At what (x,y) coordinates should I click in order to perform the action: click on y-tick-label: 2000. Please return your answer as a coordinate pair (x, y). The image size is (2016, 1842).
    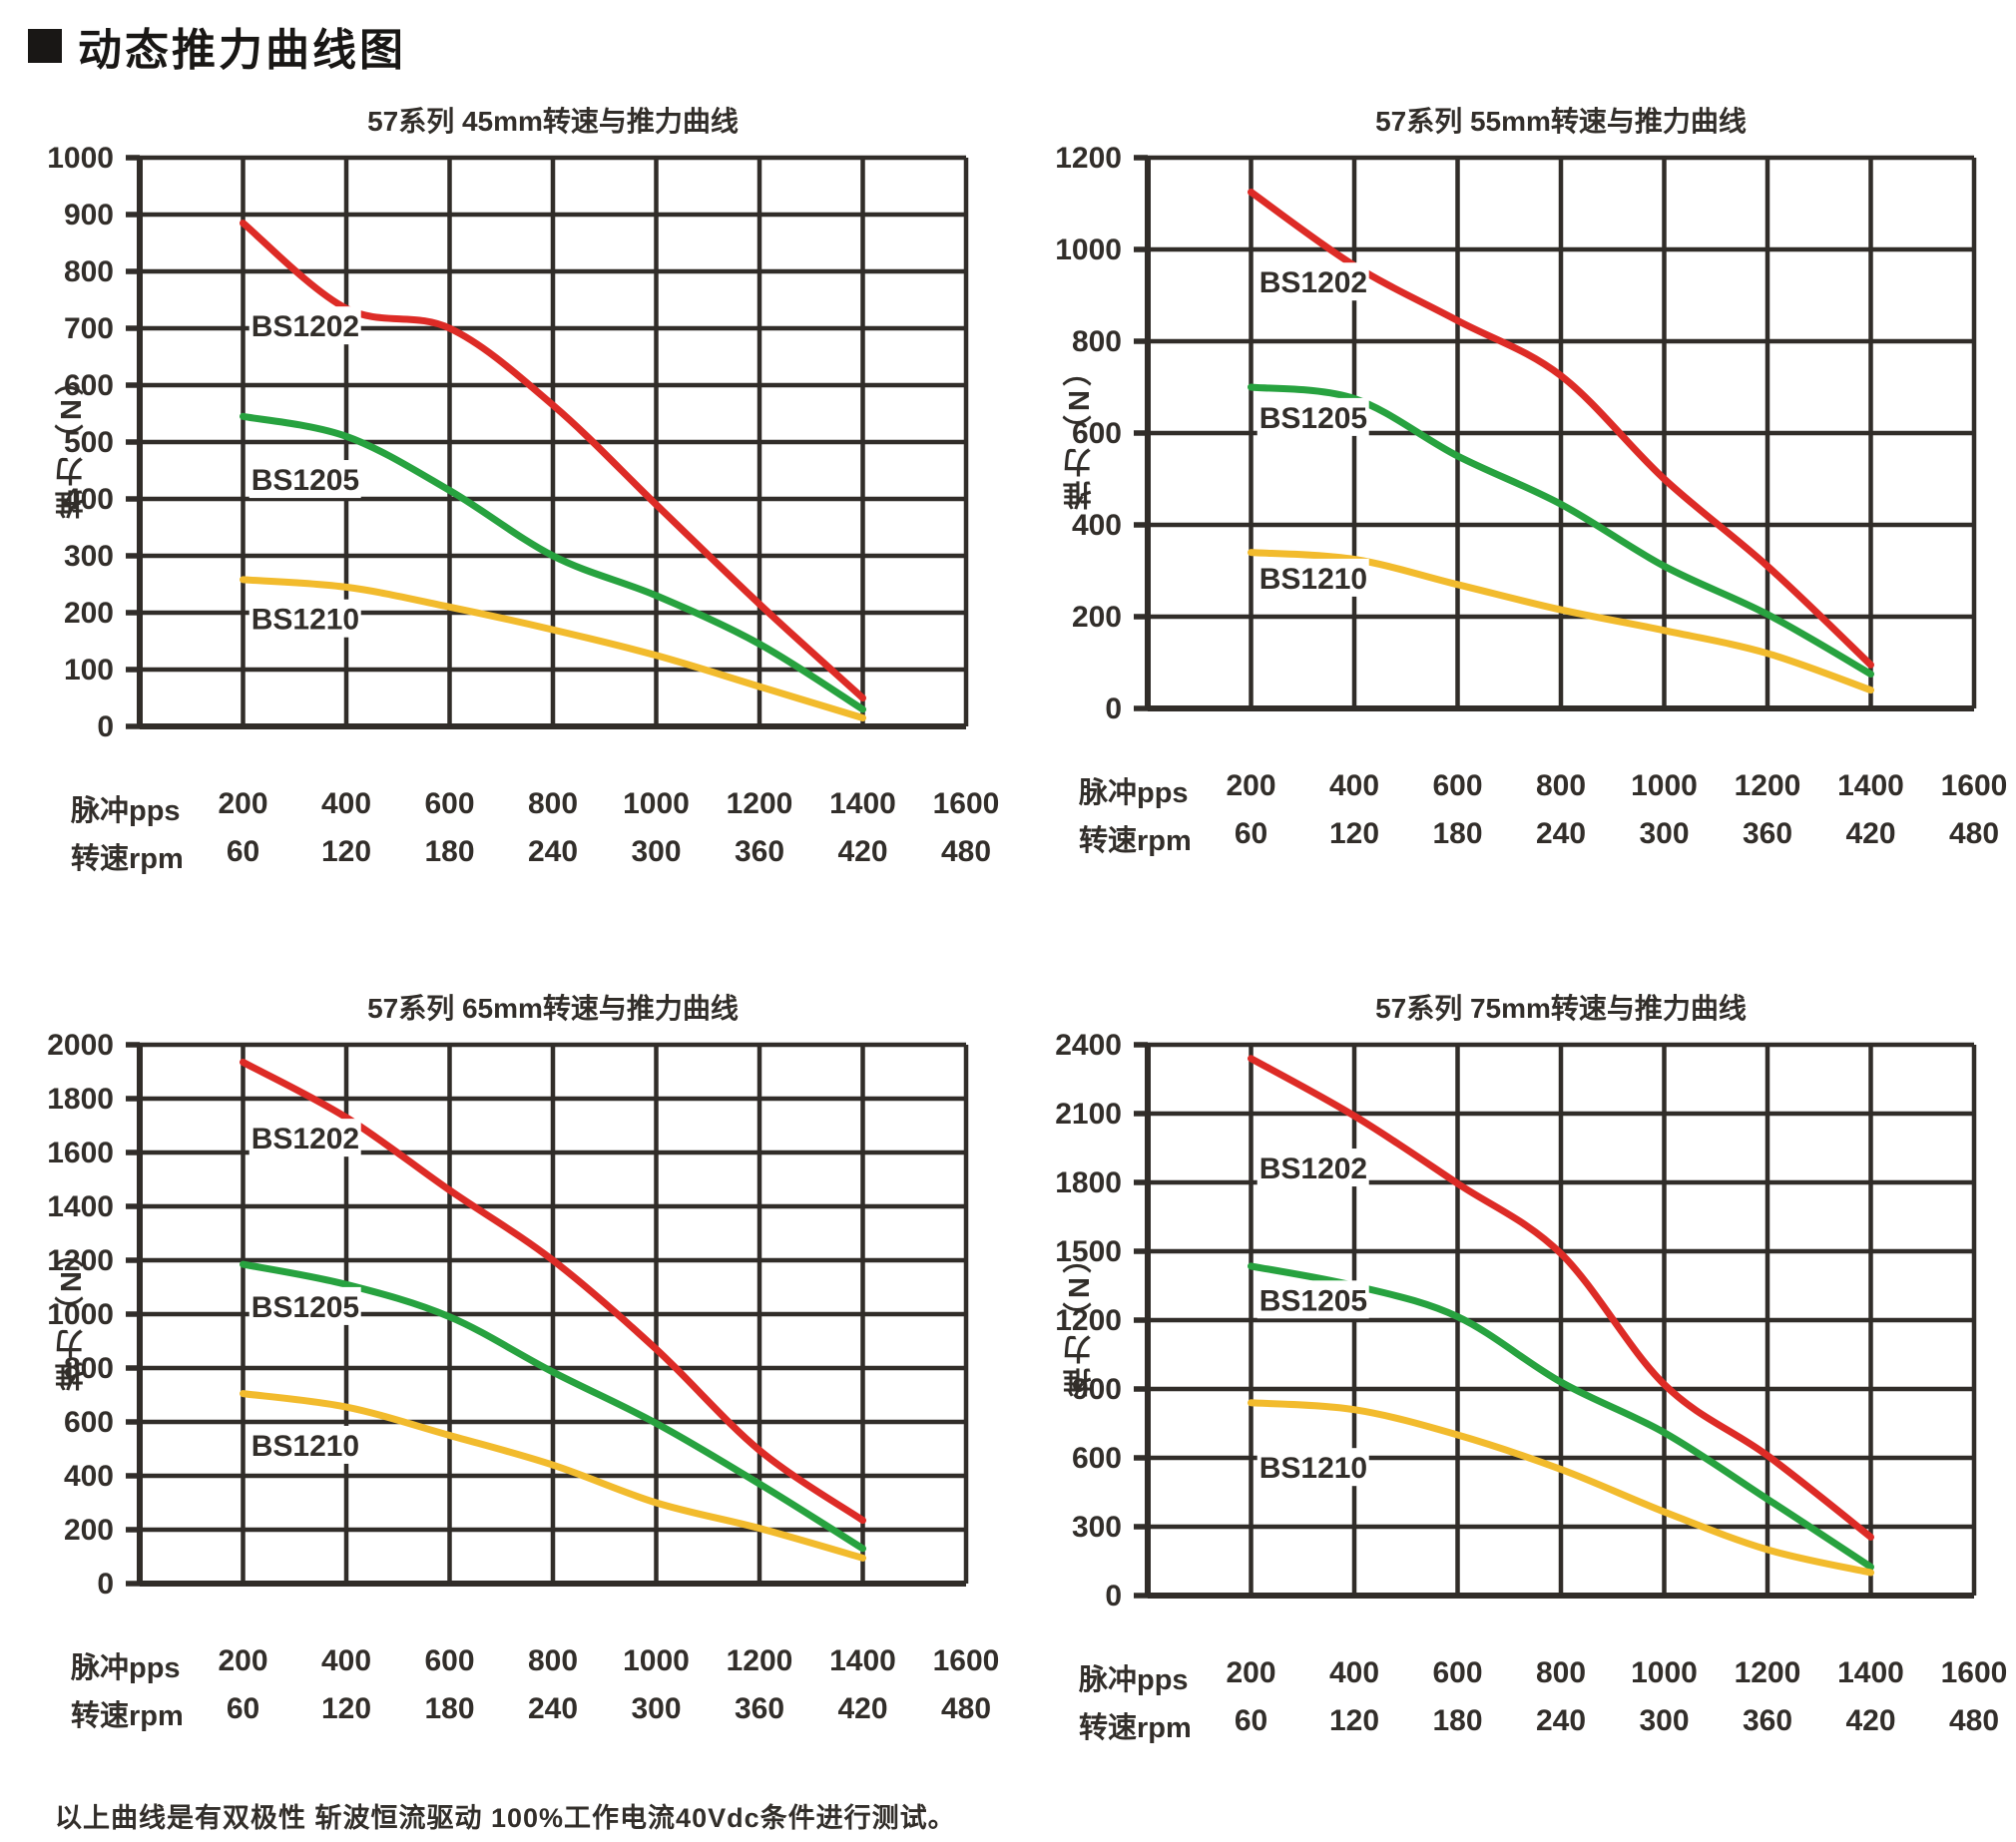
    Looking at the image, I should click on (80, 1045).